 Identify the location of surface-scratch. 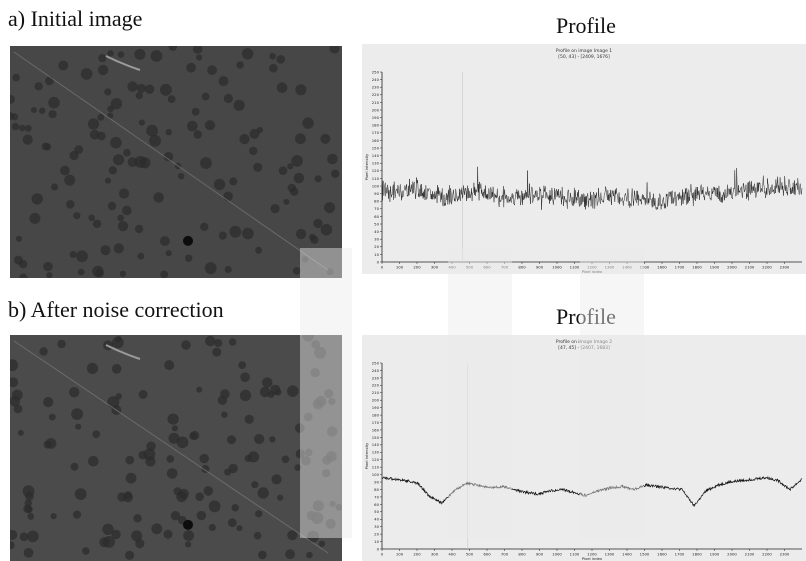
(123, 63).